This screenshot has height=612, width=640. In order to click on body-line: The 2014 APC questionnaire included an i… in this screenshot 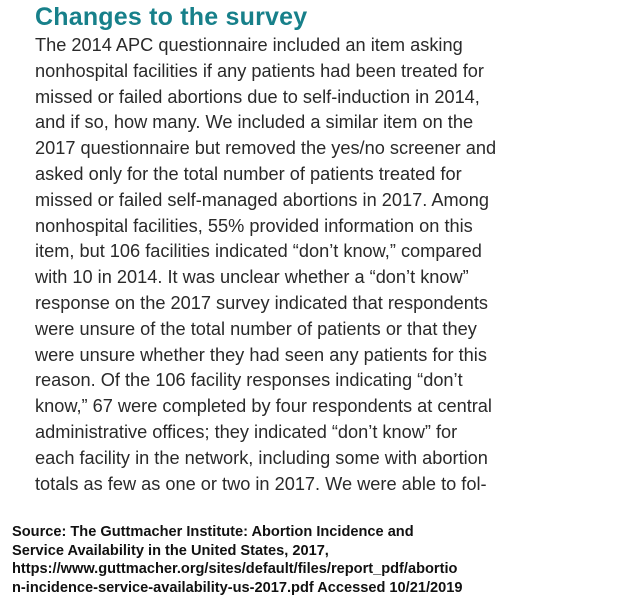, I will do `click(249, 45)`.